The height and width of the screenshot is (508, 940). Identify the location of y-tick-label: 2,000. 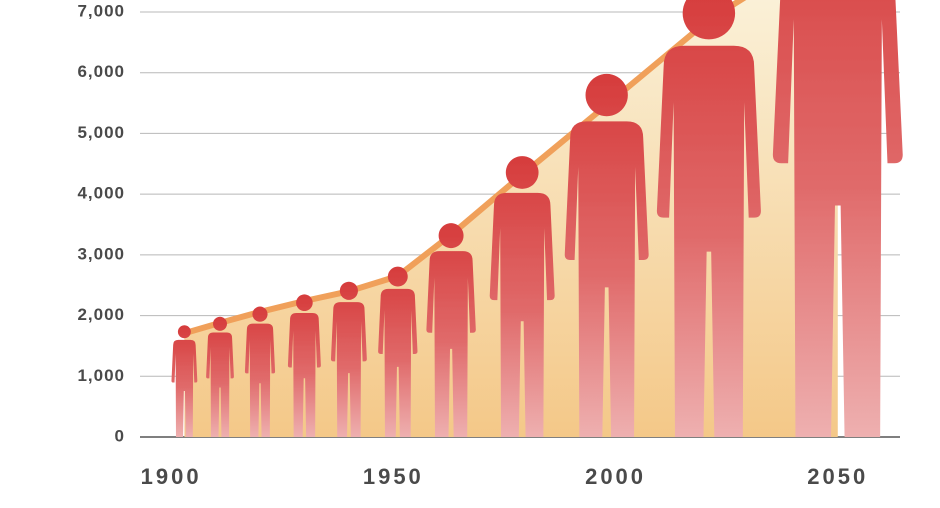
(101, 314).